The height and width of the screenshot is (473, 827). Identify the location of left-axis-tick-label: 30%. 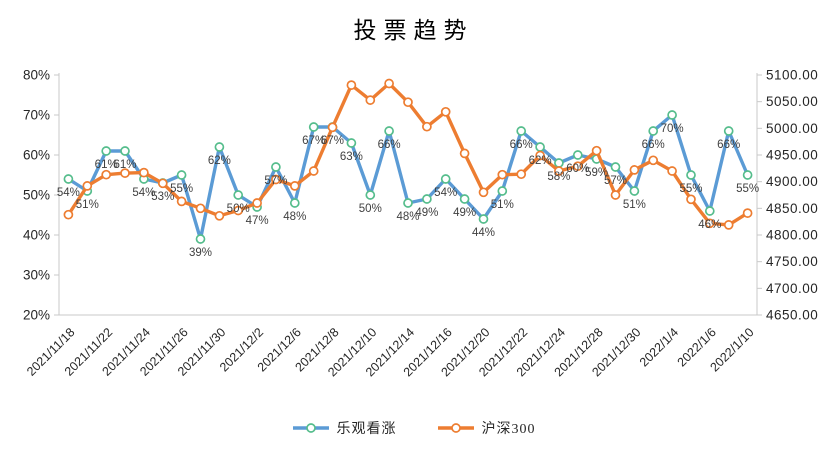
(36, 275).